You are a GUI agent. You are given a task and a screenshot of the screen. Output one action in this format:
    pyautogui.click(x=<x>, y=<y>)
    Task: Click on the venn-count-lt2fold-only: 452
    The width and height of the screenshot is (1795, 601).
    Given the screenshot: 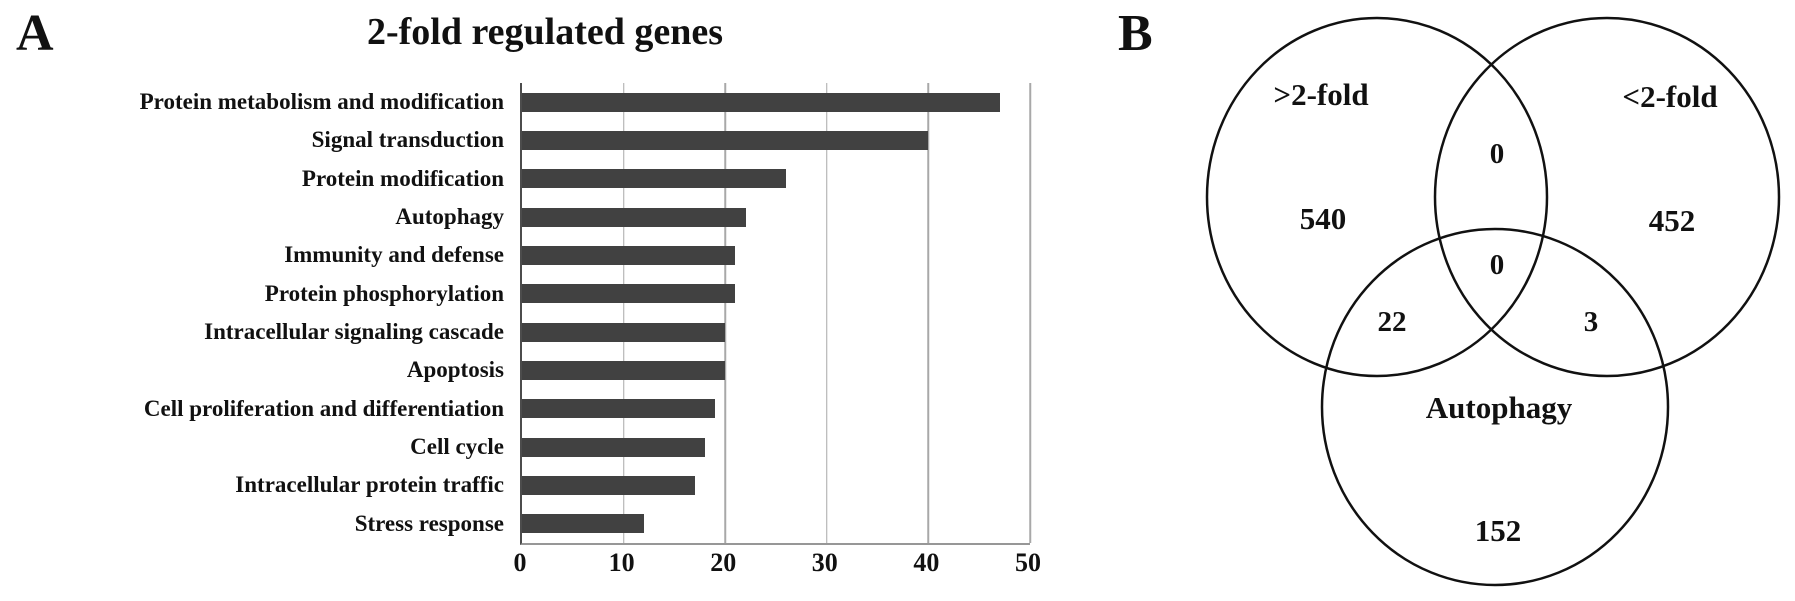 What is the action you would take?
    pyautogui.click(x=1672, y=220)
    